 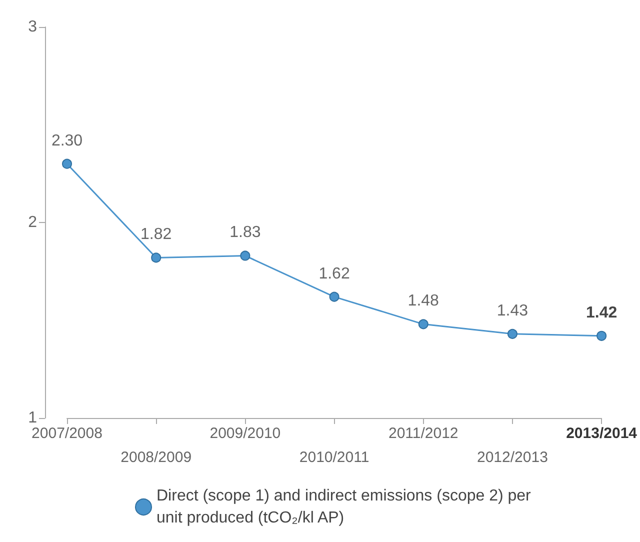 I want to click on data-label: 1.48, so click(x=424, y=301).